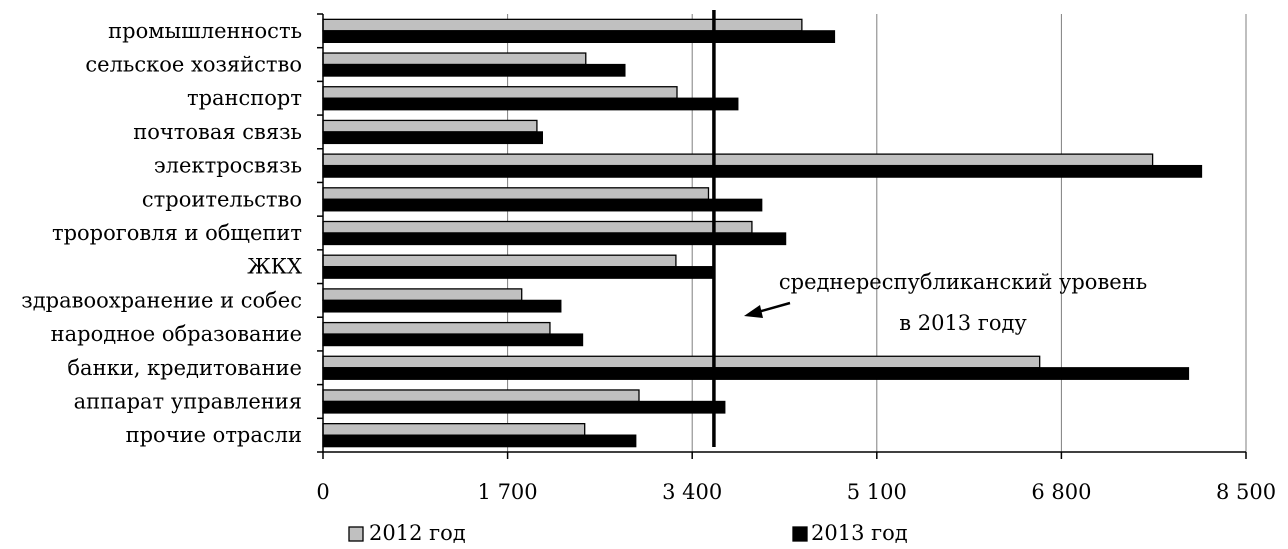  I want to click on legend-swatch-2013, so click(800, 534).